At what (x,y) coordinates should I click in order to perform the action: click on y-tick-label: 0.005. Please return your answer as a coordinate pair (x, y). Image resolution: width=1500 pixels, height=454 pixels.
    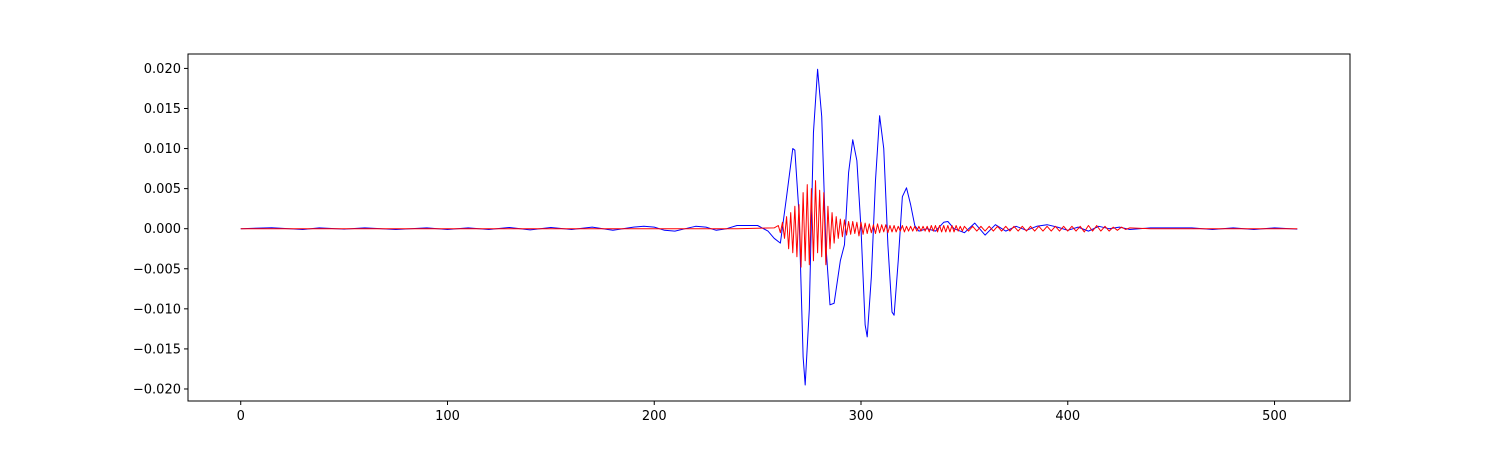
    Looking at the image, I should click on (162, 189).